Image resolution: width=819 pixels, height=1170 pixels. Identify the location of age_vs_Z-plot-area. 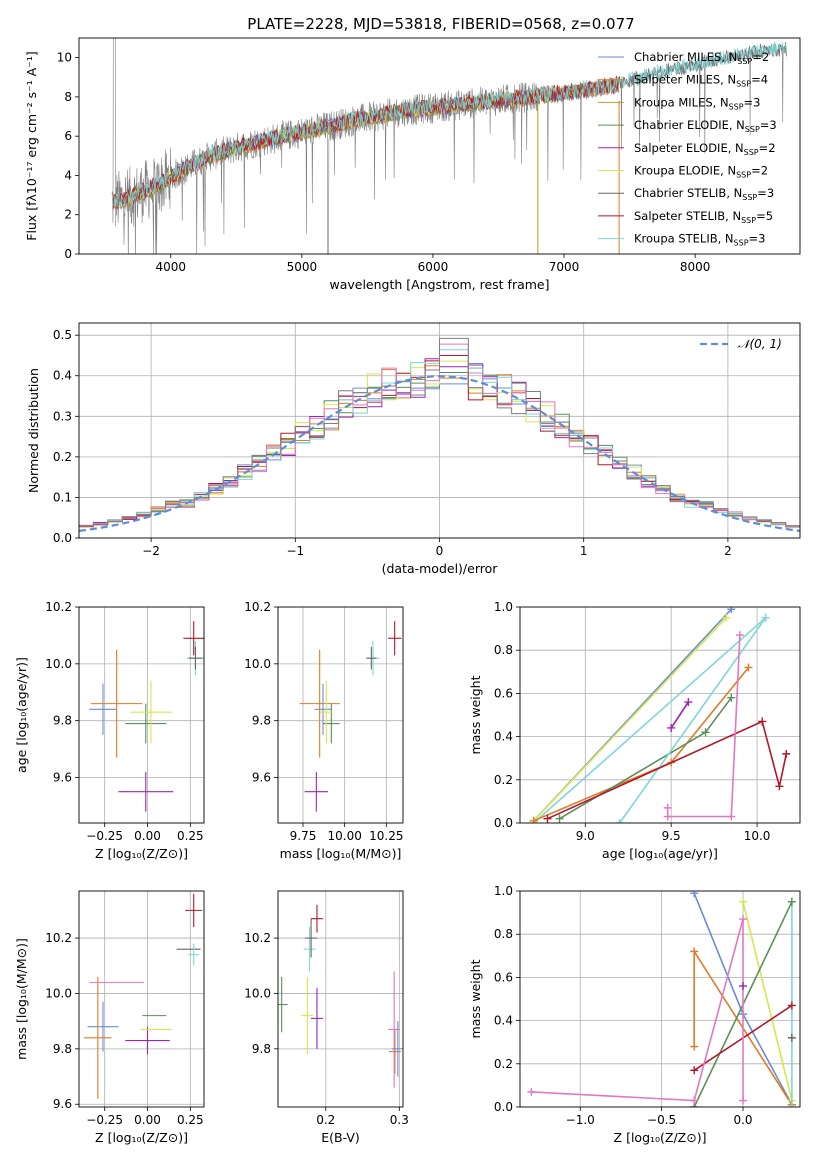
(141, 715).